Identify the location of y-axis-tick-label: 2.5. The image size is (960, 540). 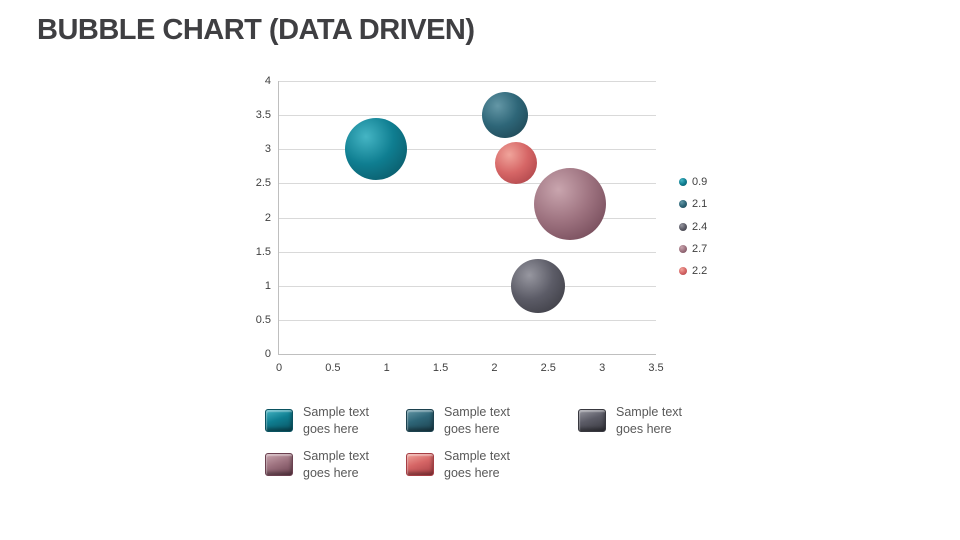
(263, 183).